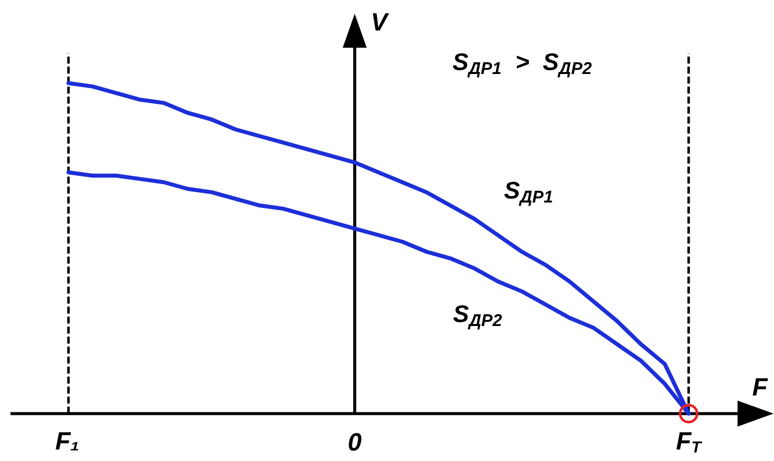 This screenshot has height=461, width=774. Describe the element at coordinates (67, 442) in the screenshot. I see `x-tick-label: F₁` at that location.